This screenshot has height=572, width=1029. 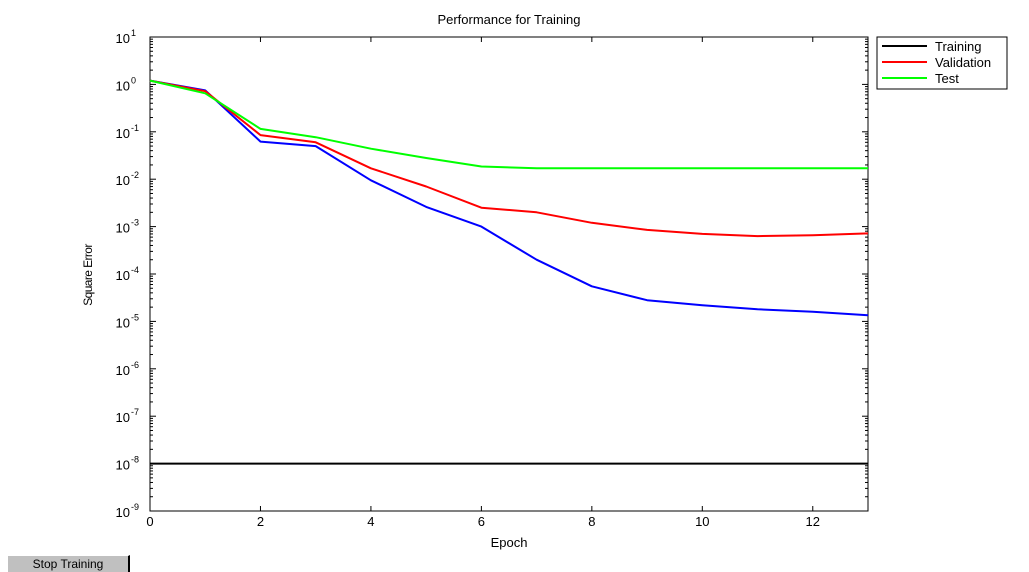 What do you see at coordinates (135, 507) in the screenshot?
I see `y-tick-exponent: -9` at bounding box center [135, 507].